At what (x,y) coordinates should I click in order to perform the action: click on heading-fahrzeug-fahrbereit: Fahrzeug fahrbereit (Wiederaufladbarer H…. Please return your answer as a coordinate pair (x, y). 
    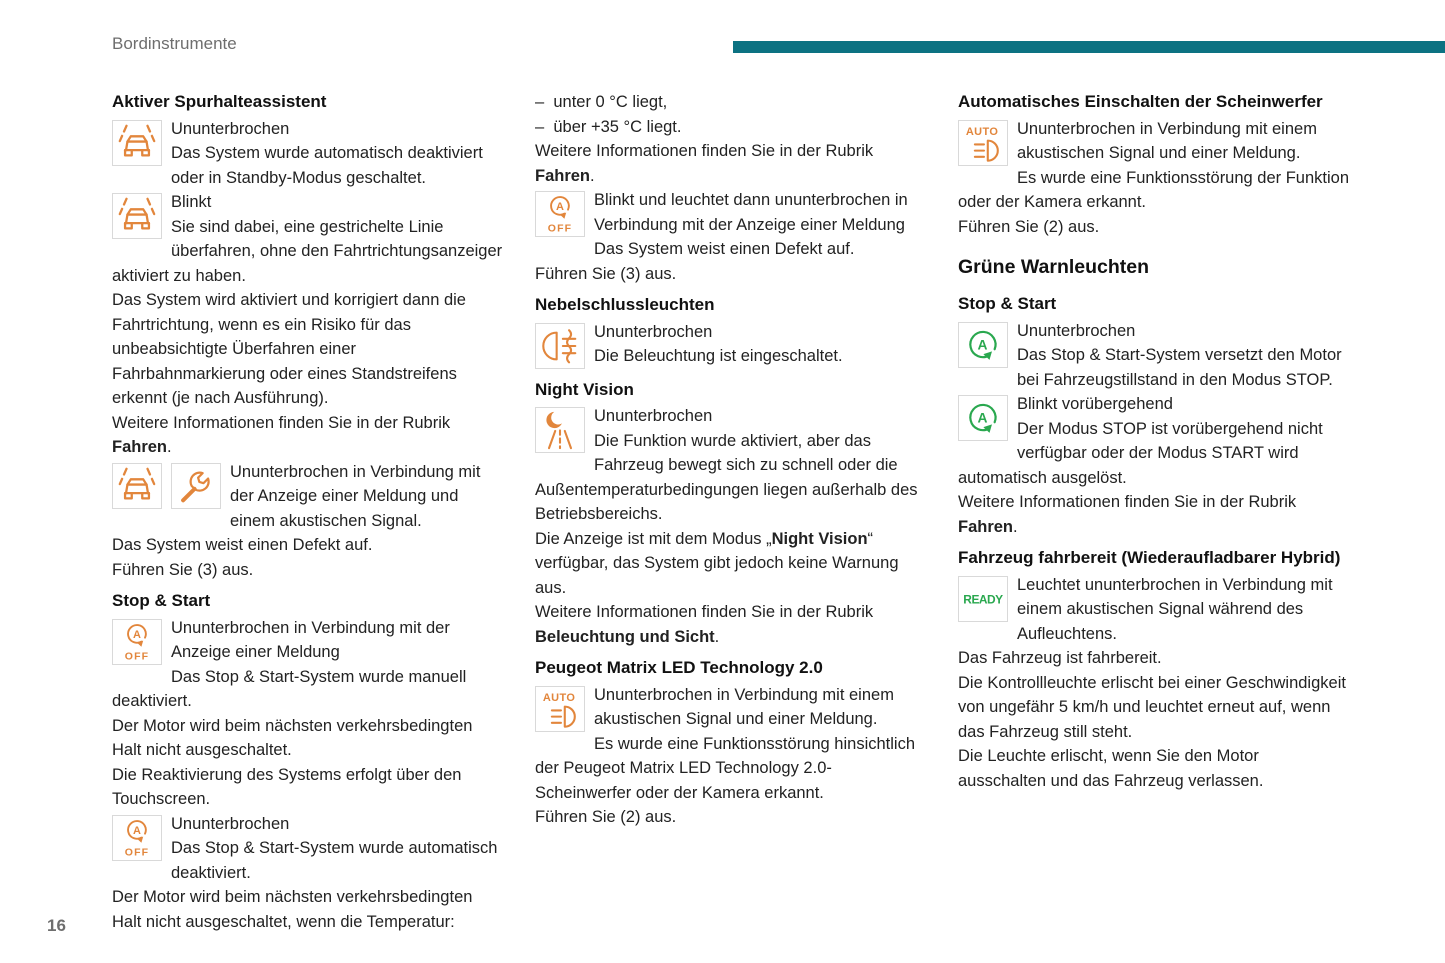
    Looking at the image, I should click on (1149, 557).